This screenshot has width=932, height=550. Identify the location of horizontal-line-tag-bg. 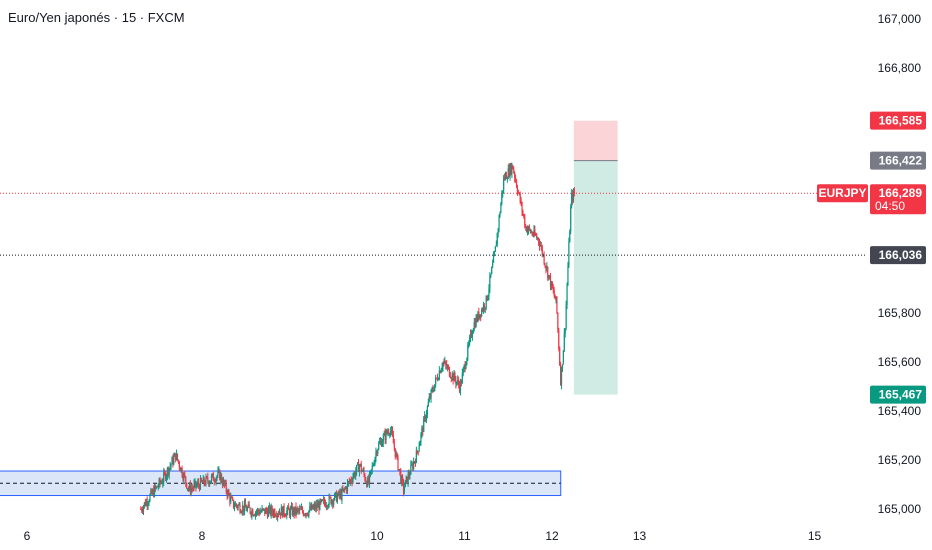
(898, 255).